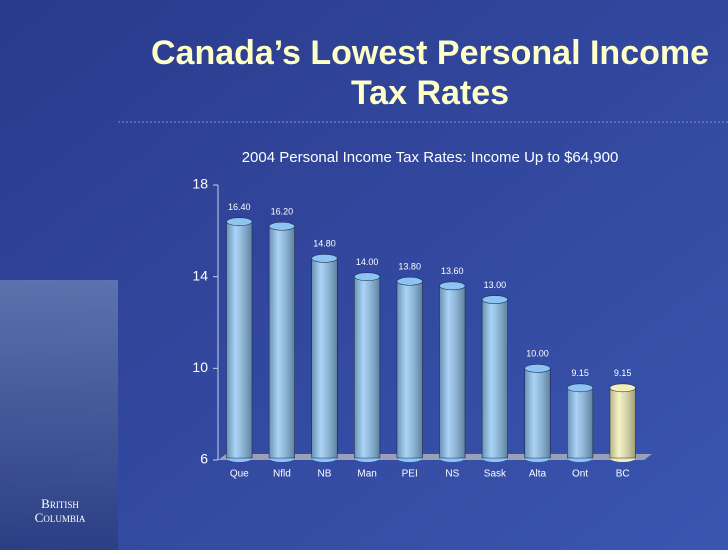 This screenshot has height=555, width=728. What do you see at coordinates (325, 474) in the screenshot?
I see `x-tick-label: NB` at bounding box center [325, 474].